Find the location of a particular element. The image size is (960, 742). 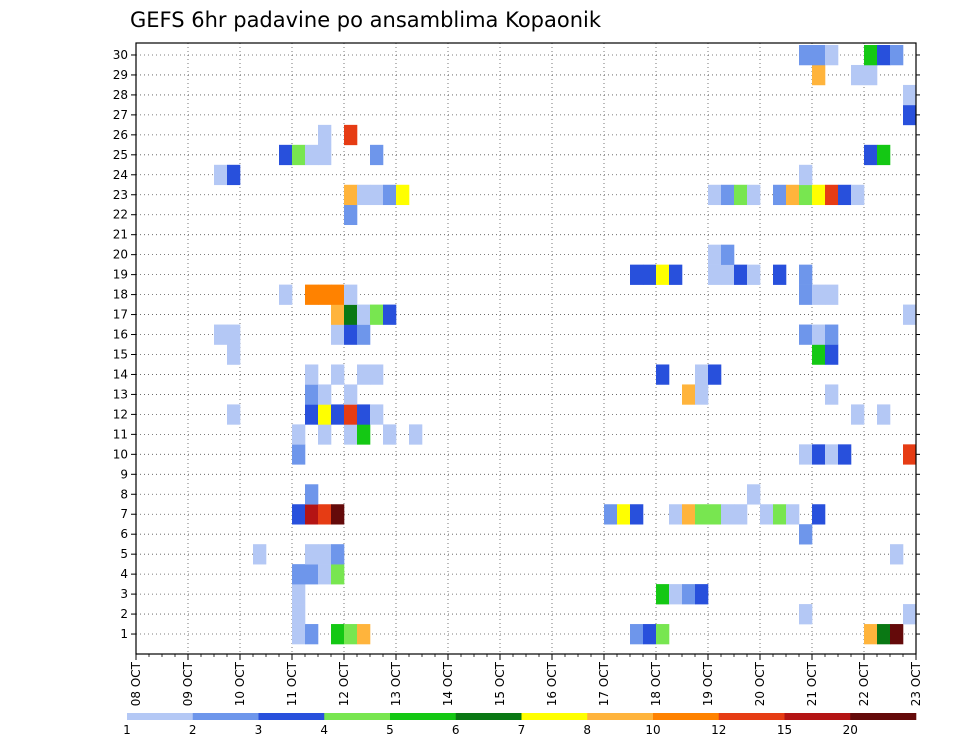

colorbar: 1 2 3 4 5 6 7 8 10 12 15 20 is located at coordinates (520, 725).